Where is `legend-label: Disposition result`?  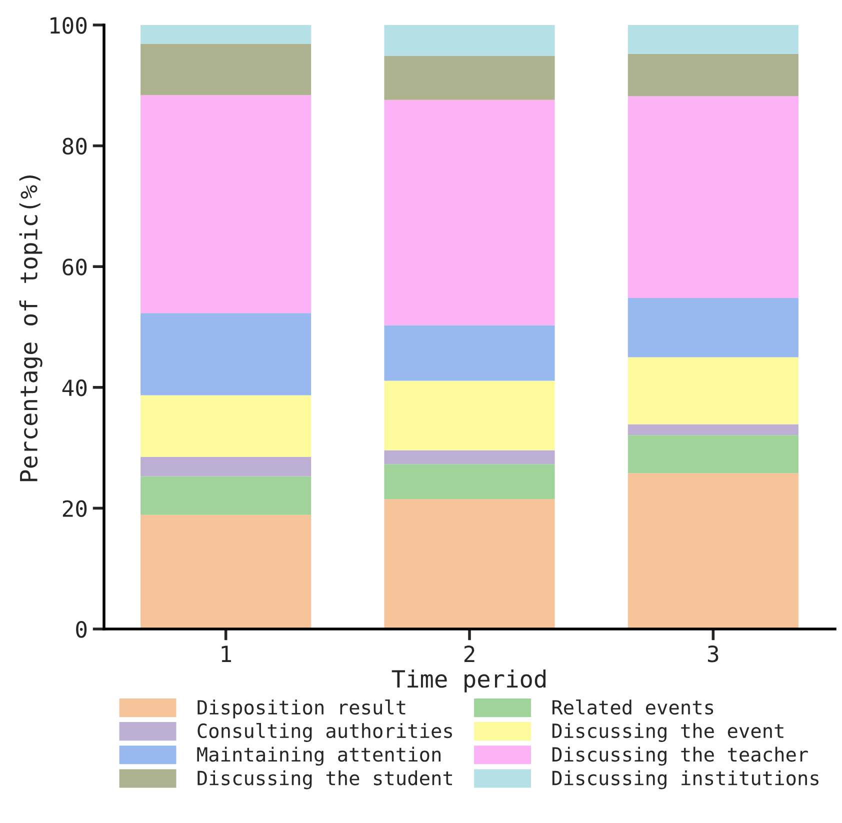 legend-label: Disposition result is located at coordinates (302, 708).